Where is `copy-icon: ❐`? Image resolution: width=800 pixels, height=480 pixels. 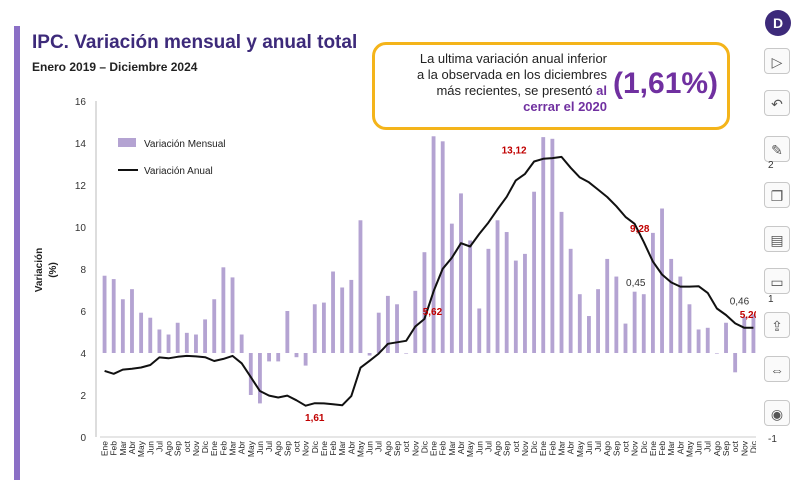 copy-icon: ❐ is located at coordinates (777, 195).